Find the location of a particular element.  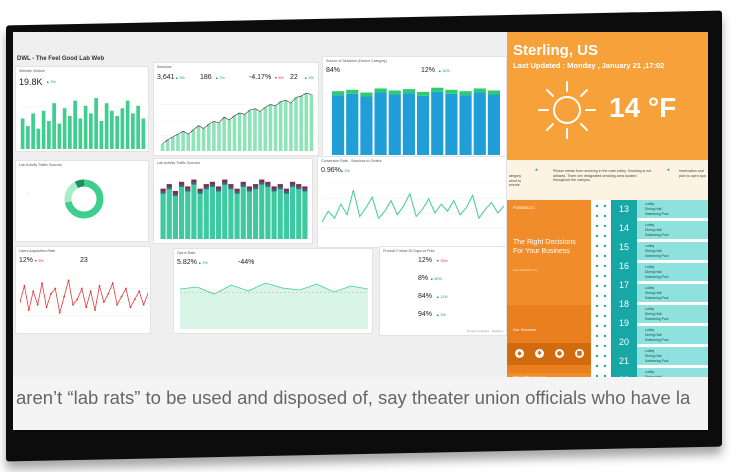

widget-title: Users Acquisition Rate is located at coordinates (37, 251).